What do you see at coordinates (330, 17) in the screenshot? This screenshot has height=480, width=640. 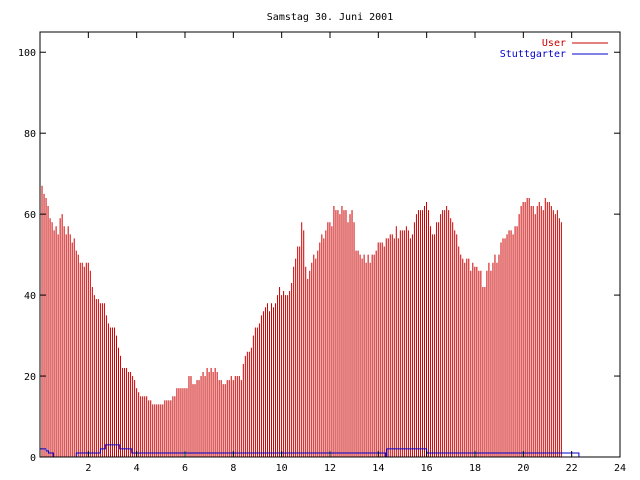 I see `chart-title: Samstag 30. Juni 2001` at bounding box center [330, 17].